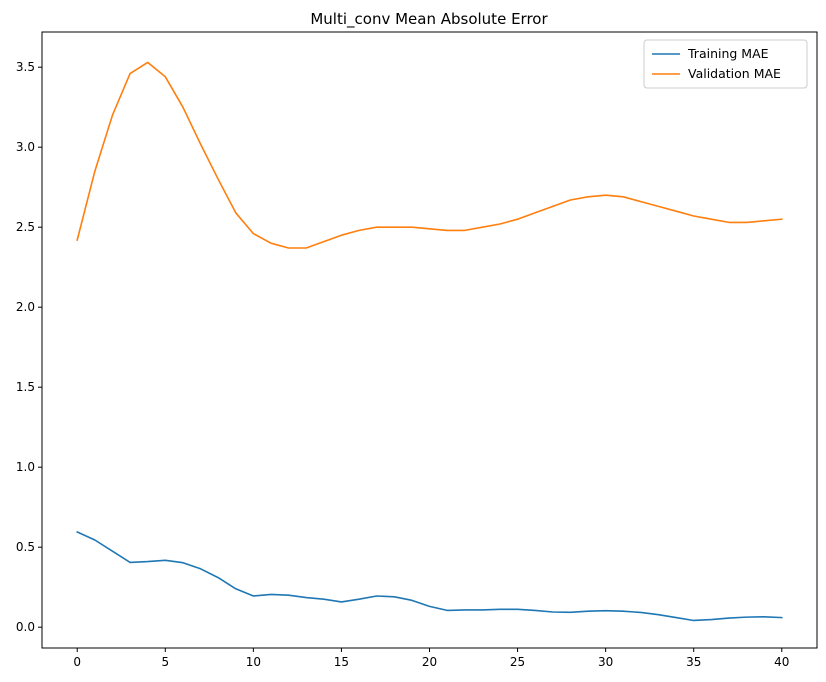 The width and height of the screenshot is (826, 682). I want to click on y-tick-label: 0.5, so click(25, 547).